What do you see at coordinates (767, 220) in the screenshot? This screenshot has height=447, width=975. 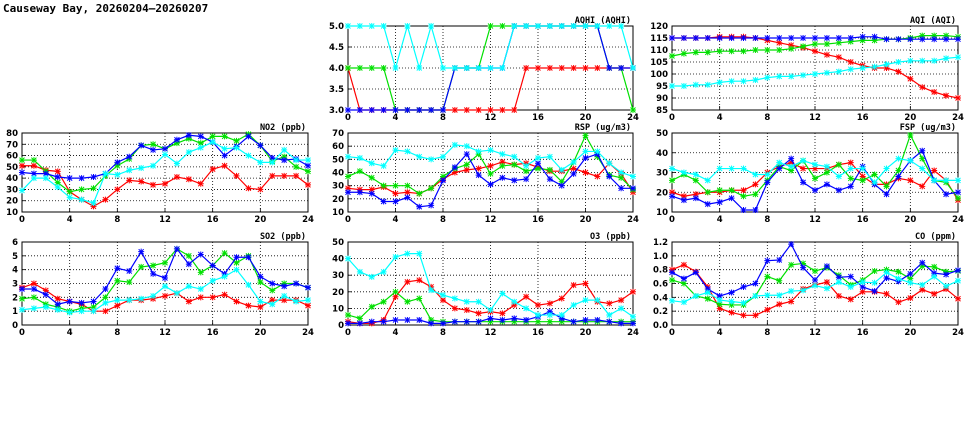 I see `x-tick-label: 8` at bounding box center [767, 220].